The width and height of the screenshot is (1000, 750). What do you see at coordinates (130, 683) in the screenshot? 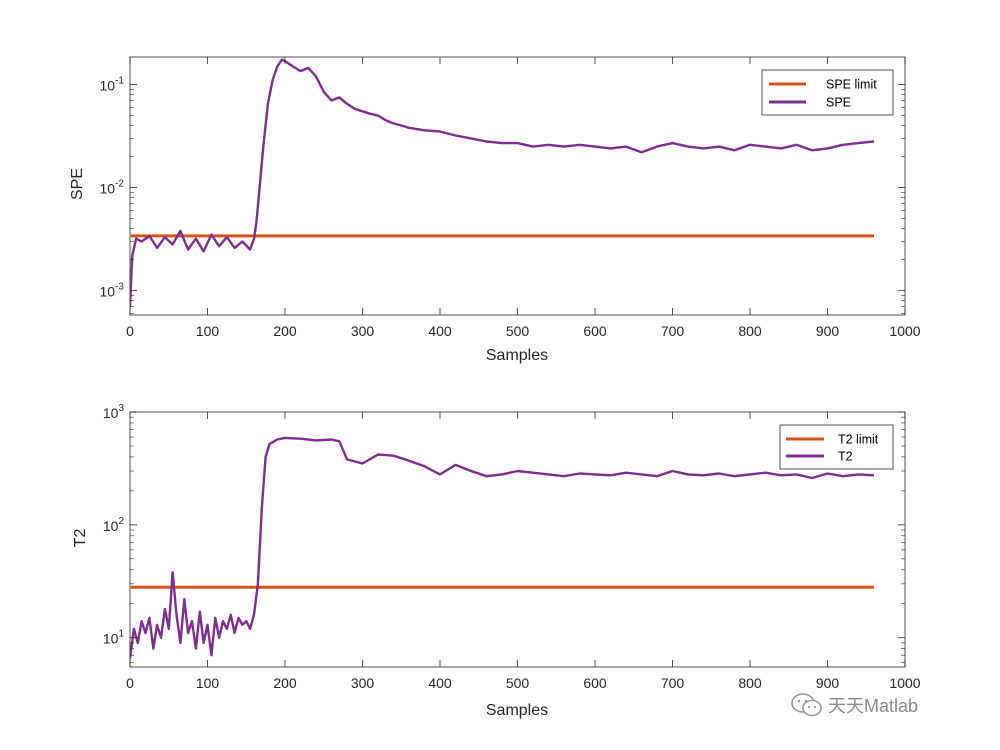
I see `t2-xtick-label: 0` at bounding box center [130, 683].